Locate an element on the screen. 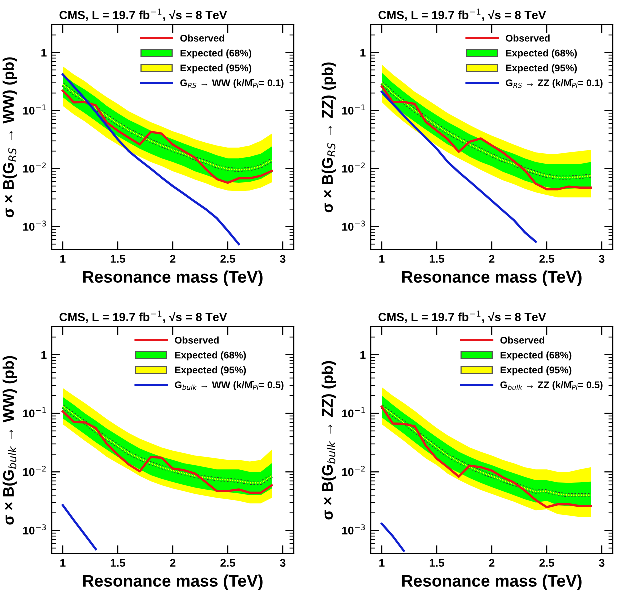 The image size is (618, 601). y-axis-title: σ × B(G$_{bulk}$ → ZZ) (pb) is located at coordinates (329, 440).